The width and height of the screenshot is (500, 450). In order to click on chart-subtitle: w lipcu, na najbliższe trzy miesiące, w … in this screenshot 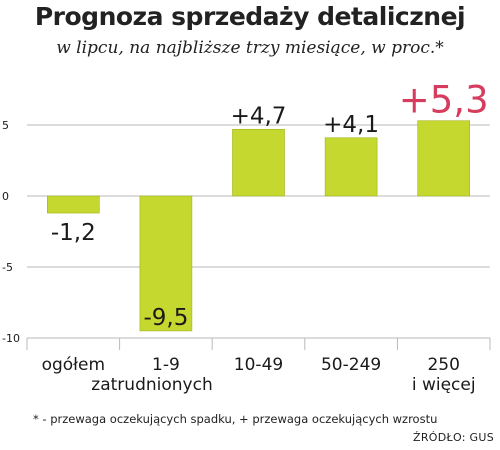, I will do `click(250, 48)`.